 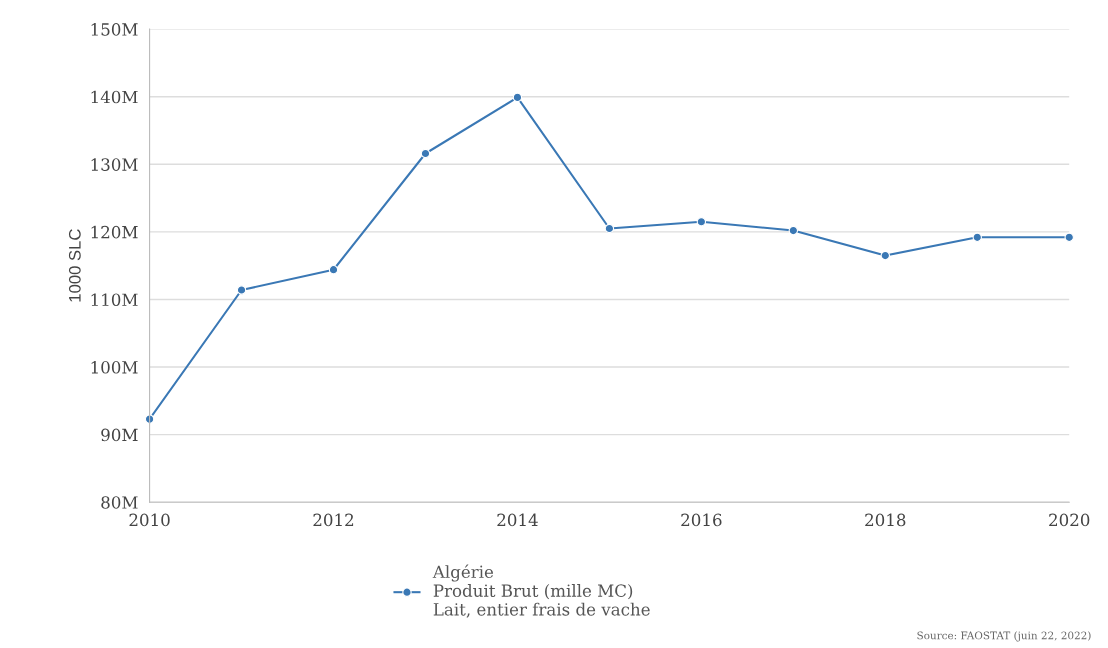 I want to click on y-tick-label: 90M, so click(x=119, y=435).